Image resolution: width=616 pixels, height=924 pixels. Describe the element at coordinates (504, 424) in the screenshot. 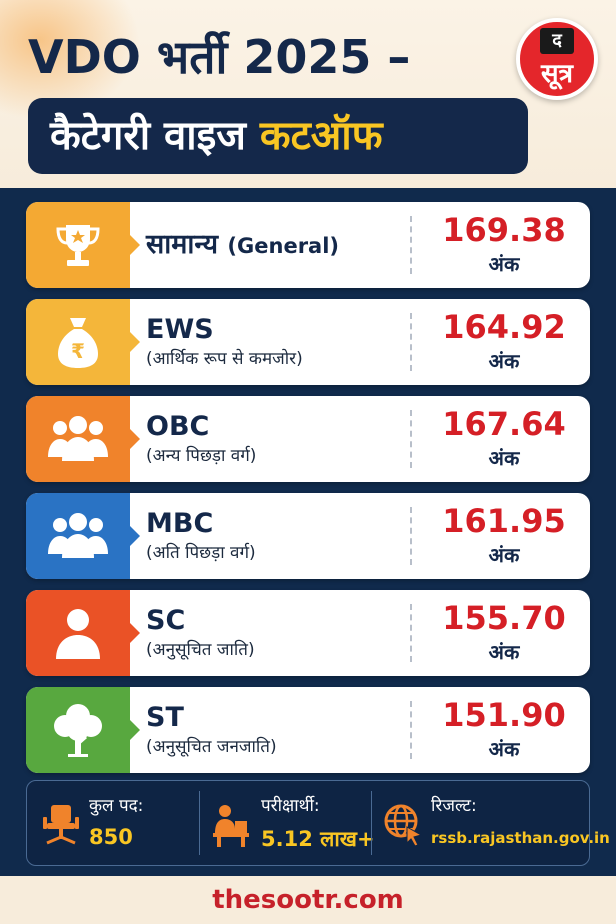

I see `cutoff-score: 167.64` at that location.